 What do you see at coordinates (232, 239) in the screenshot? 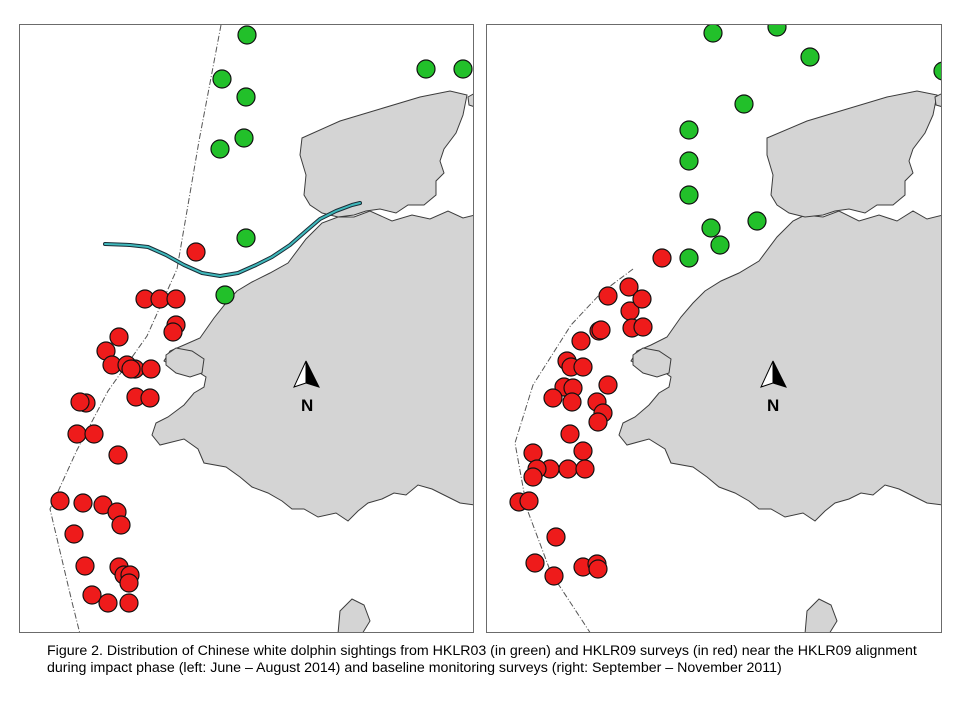
I see `hklr09-alignment-fill` at bounding box center [232, 239].